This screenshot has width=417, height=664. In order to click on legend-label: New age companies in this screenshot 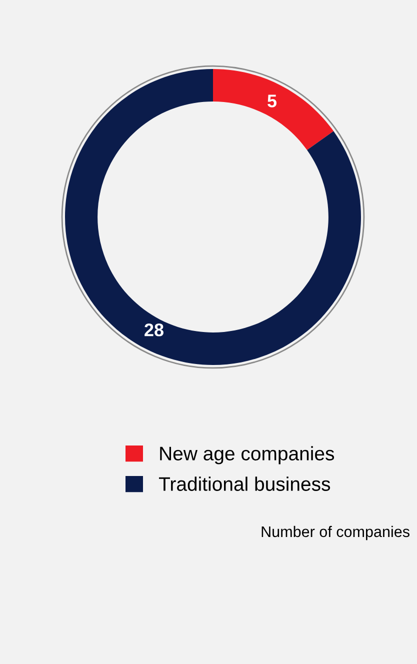, I will do `click(247, 455)`.